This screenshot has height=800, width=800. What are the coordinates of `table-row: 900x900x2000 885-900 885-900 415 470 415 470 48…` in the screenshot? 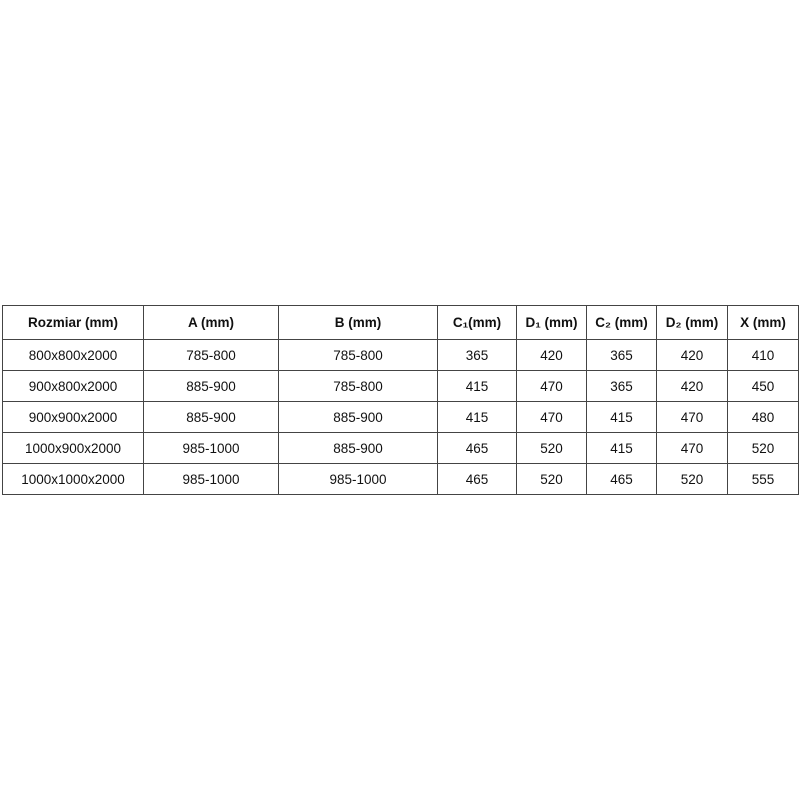 It's located at (400, 417).